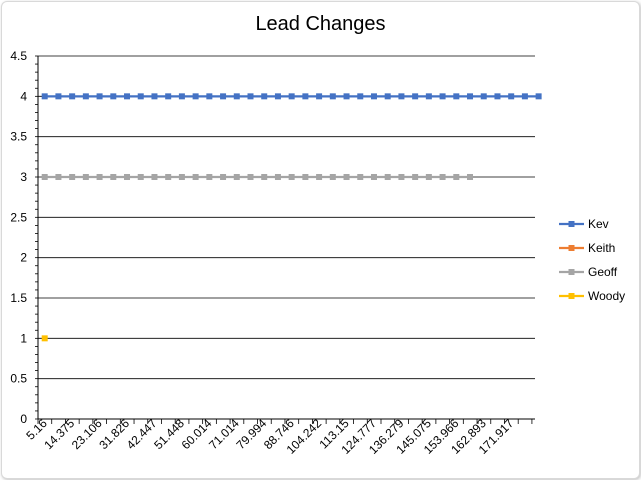 The height and width of the screenshot is (480, 641). What do you see at coordinates (23, 177) in the screenshot?
I see `y-tick-label: 3` at bounding box center [23, 177].